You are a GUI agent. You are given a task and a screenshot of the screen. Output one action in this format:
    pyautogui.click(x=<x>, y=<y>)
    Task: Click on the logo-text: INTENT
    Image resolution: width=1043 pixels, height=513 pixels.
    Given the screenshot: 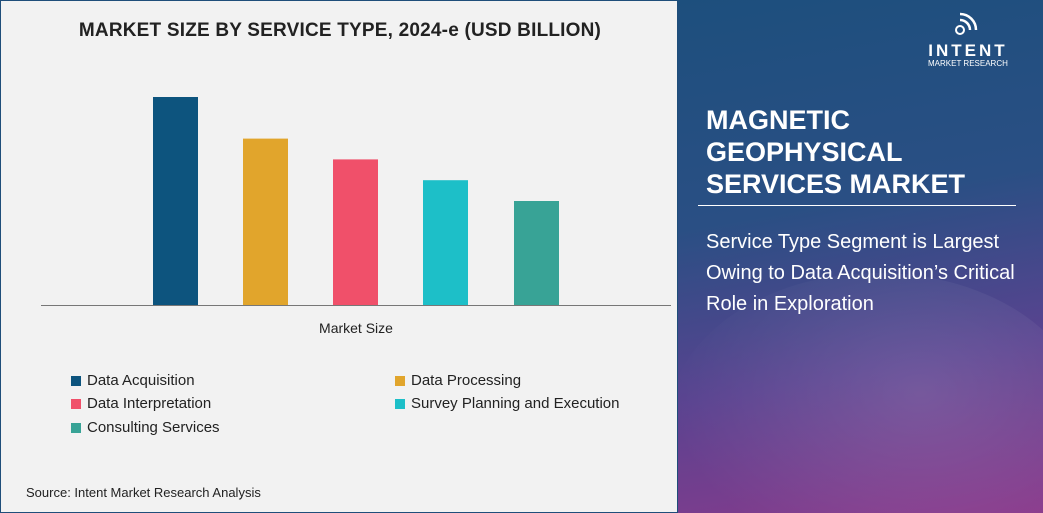 What is the action you would take?
    pyautogui.click(x=968, y=50)
    